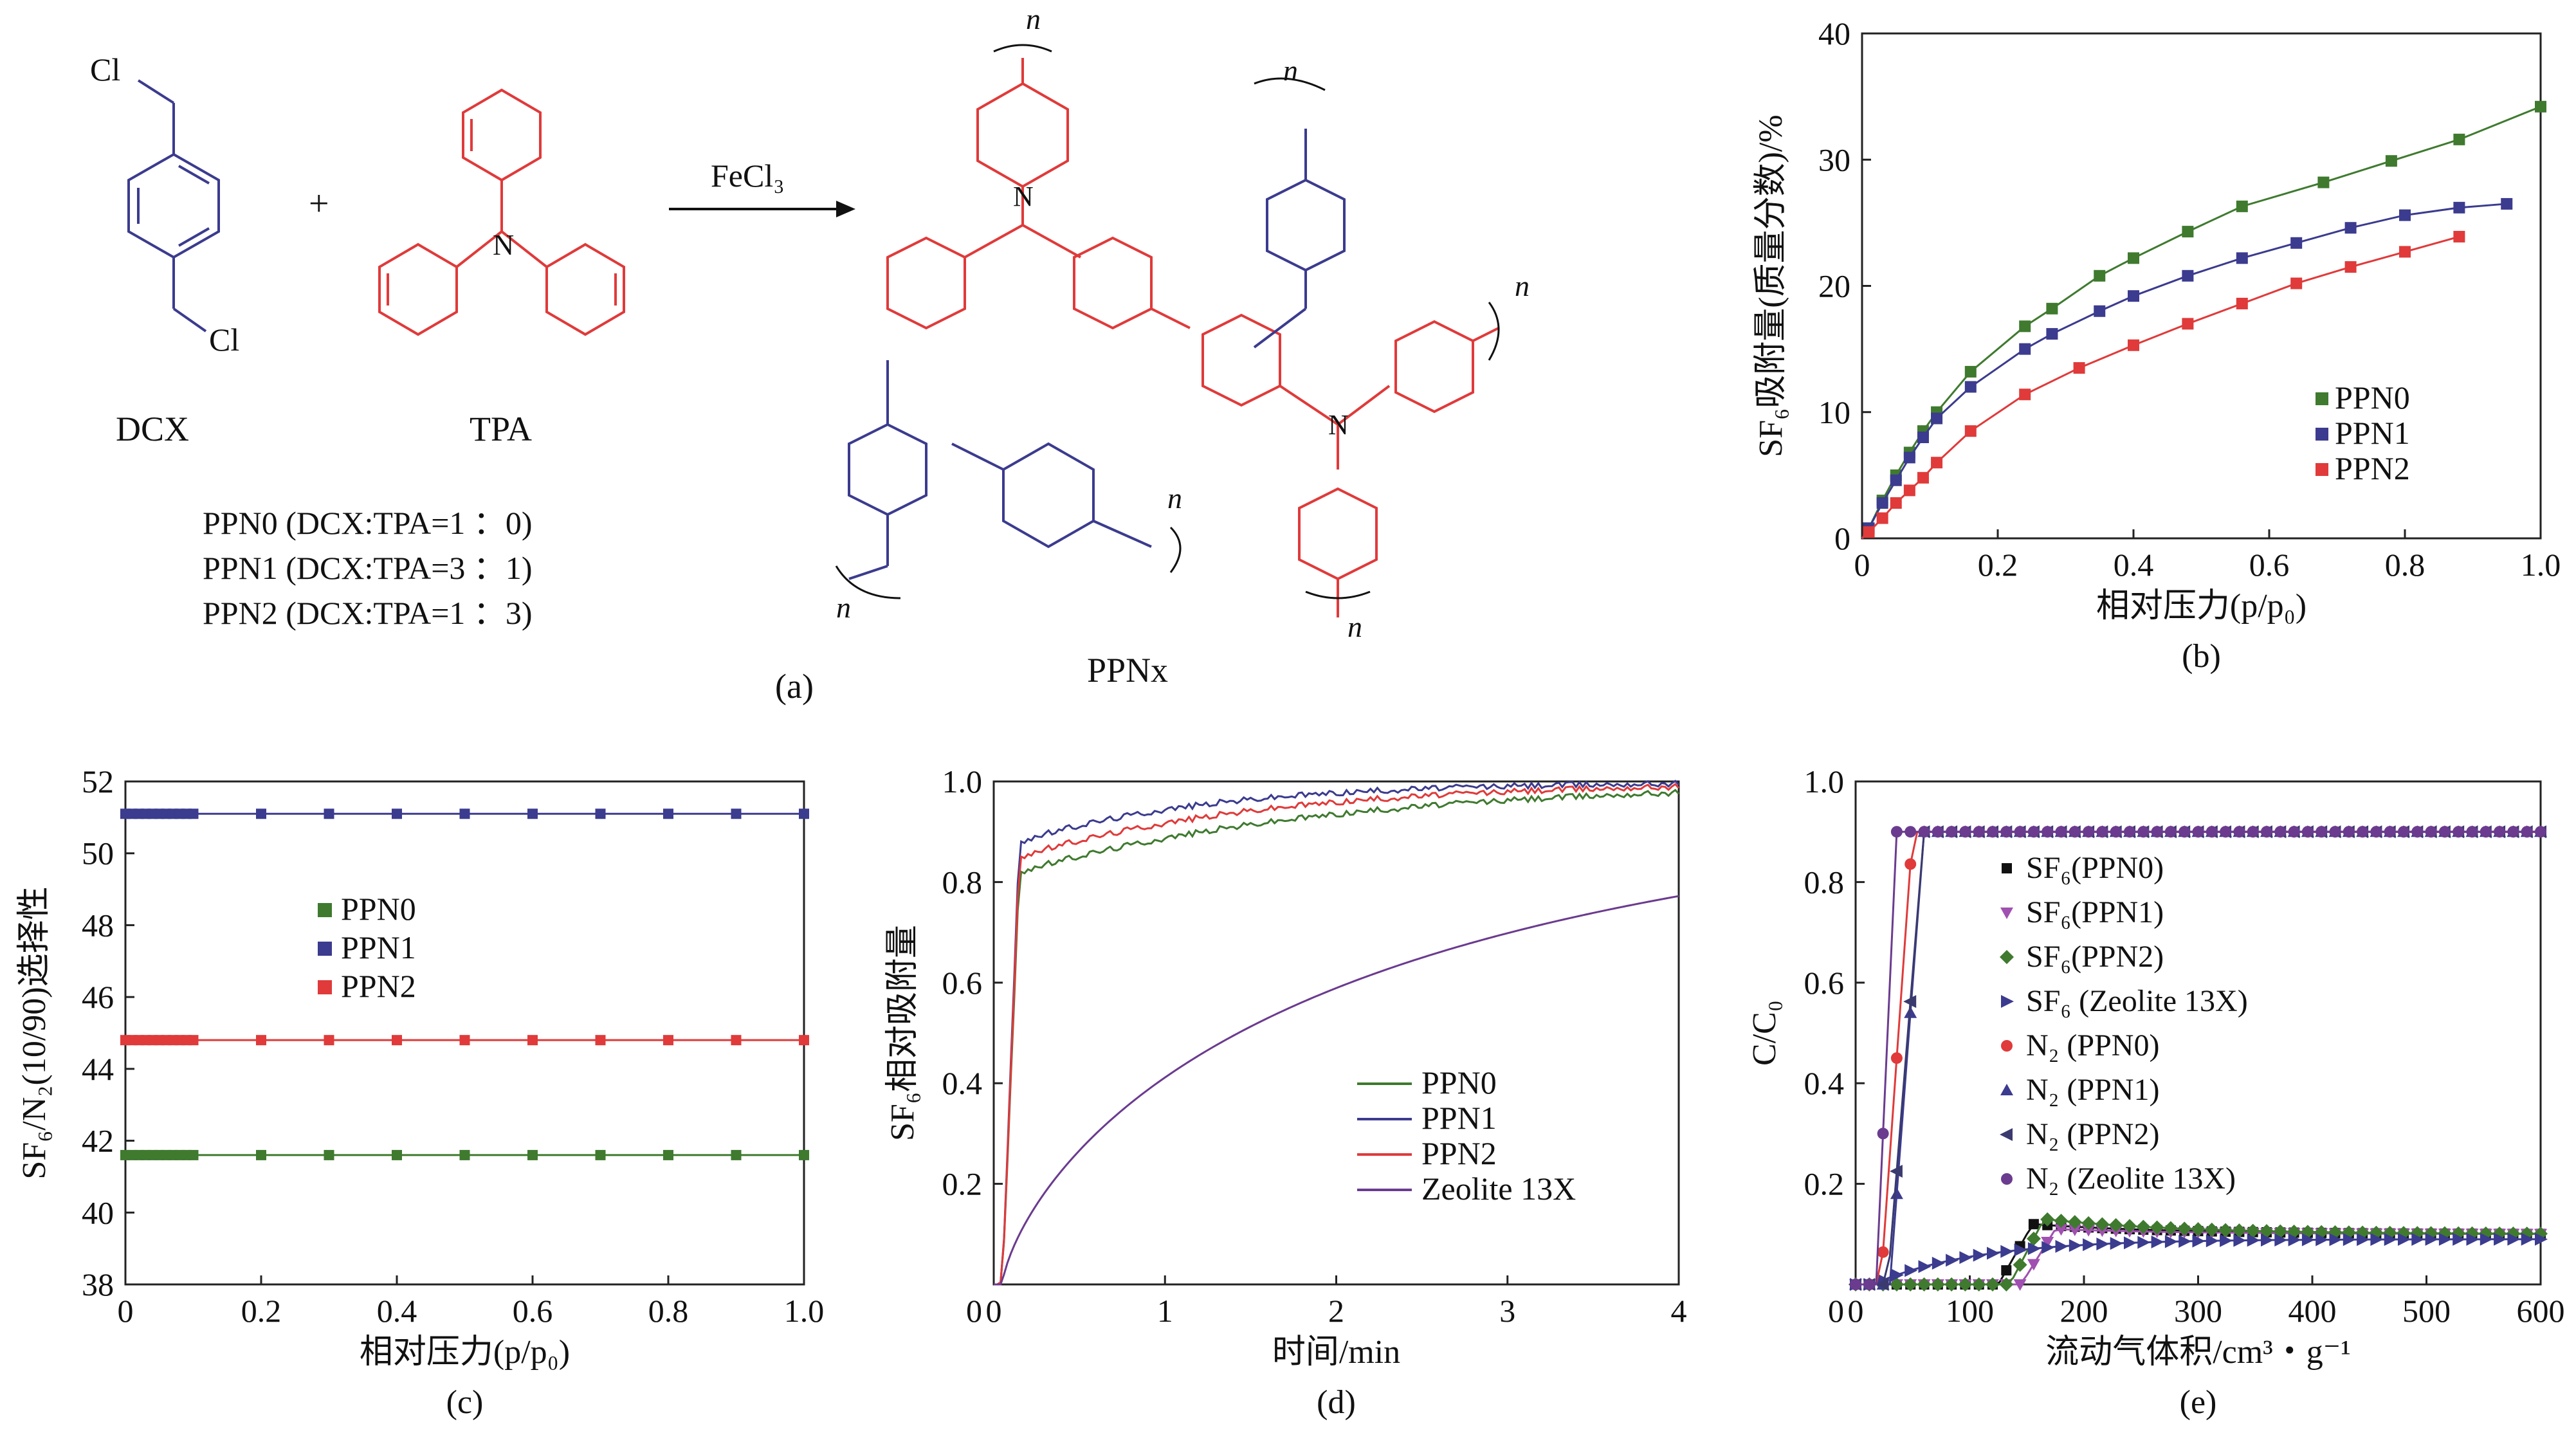 This screenshot has width=2576, height=1442. I want to click on ratio-ppn1: PPN1 (DCX:TPA=3 ：1), so click(368, 568).